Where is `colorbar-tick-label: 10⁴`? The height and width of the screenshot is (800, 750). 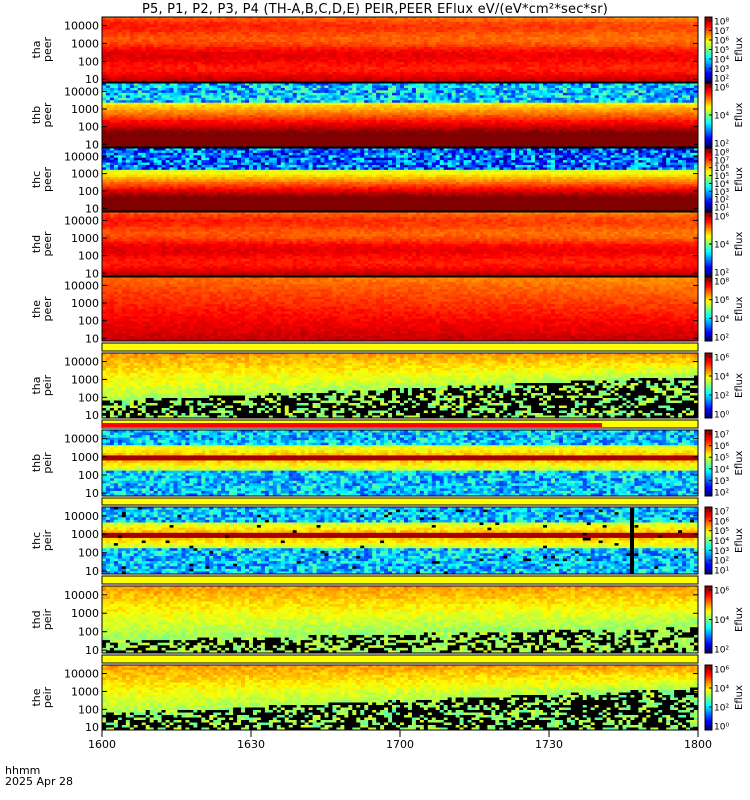
colorbar-tick-label: 10⁴ is located at coordinates (721, 61).